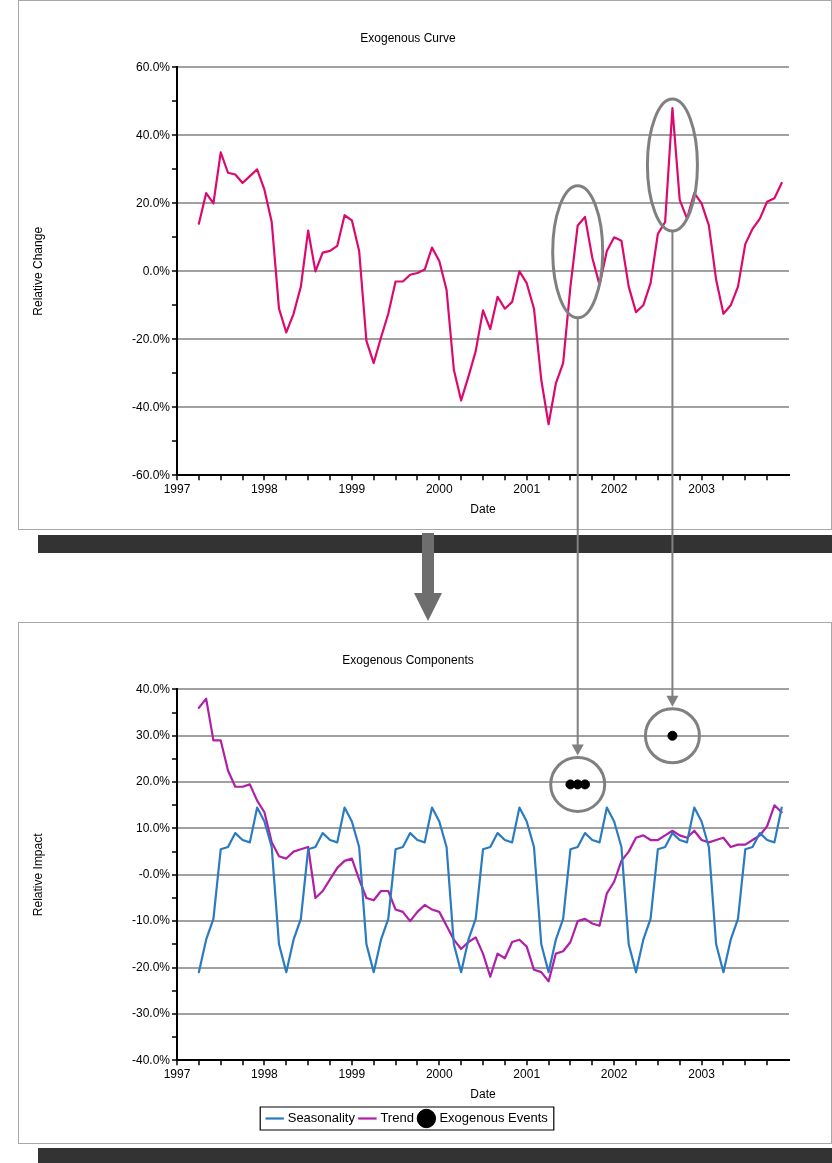 The image size is (832, 1163). I want to click on y-tick-label: -0.0%, so click(154, 874).